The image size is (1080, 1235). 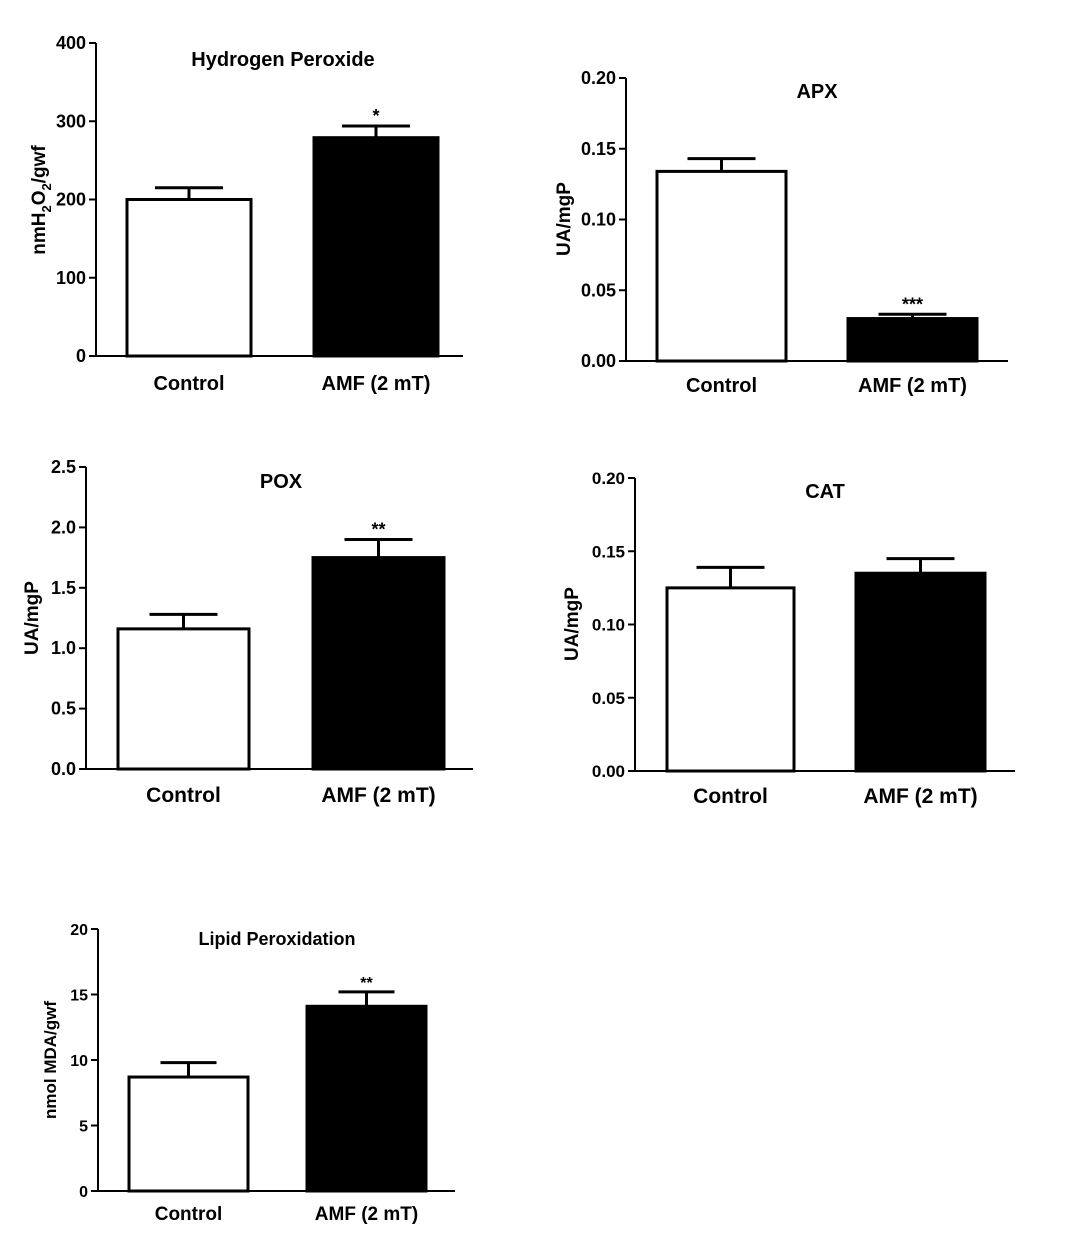 I want to click on y-tick-label: 200, so click(x=71, y=200).